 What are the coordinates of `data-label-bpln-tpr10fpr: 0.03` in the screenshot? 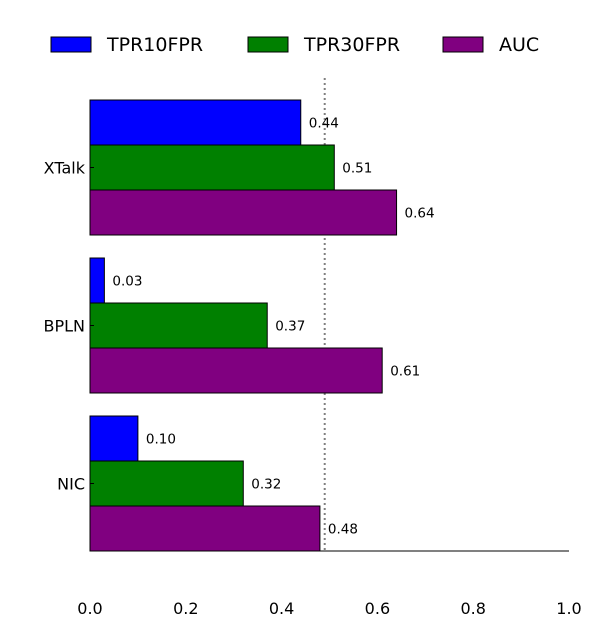 It's located at (127, 282).